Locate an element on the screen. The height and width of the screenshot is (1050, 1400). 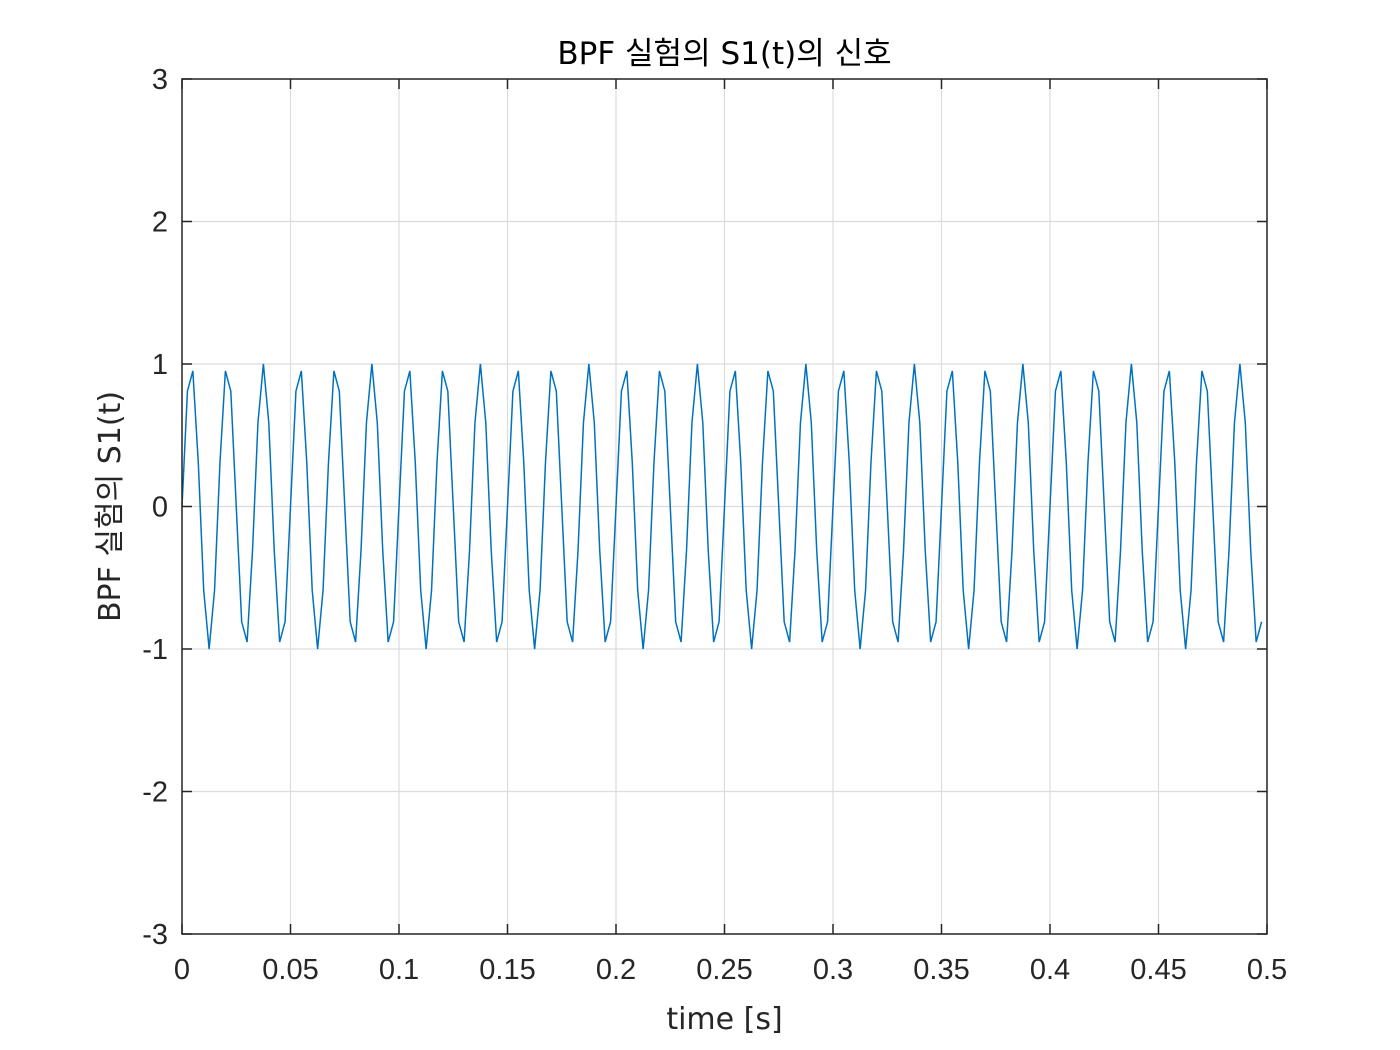
y-tick-label: 2 is located at coordinates (160, 223).